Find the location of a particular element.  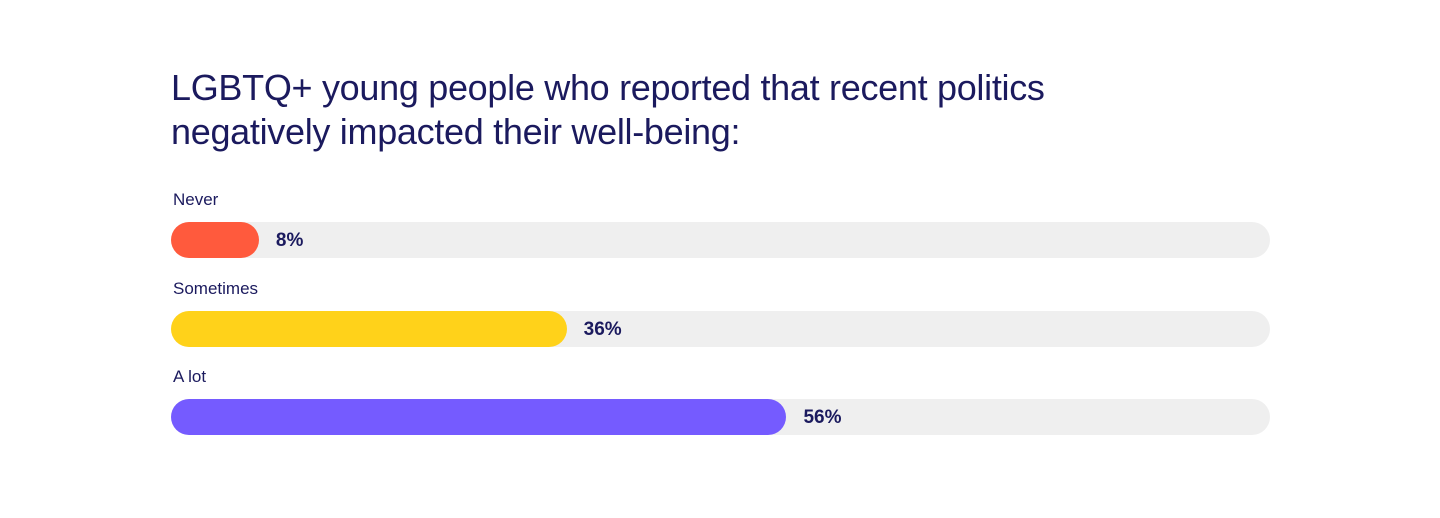

bar-track-a-lot: 56% is located at coordinates (720, 417).